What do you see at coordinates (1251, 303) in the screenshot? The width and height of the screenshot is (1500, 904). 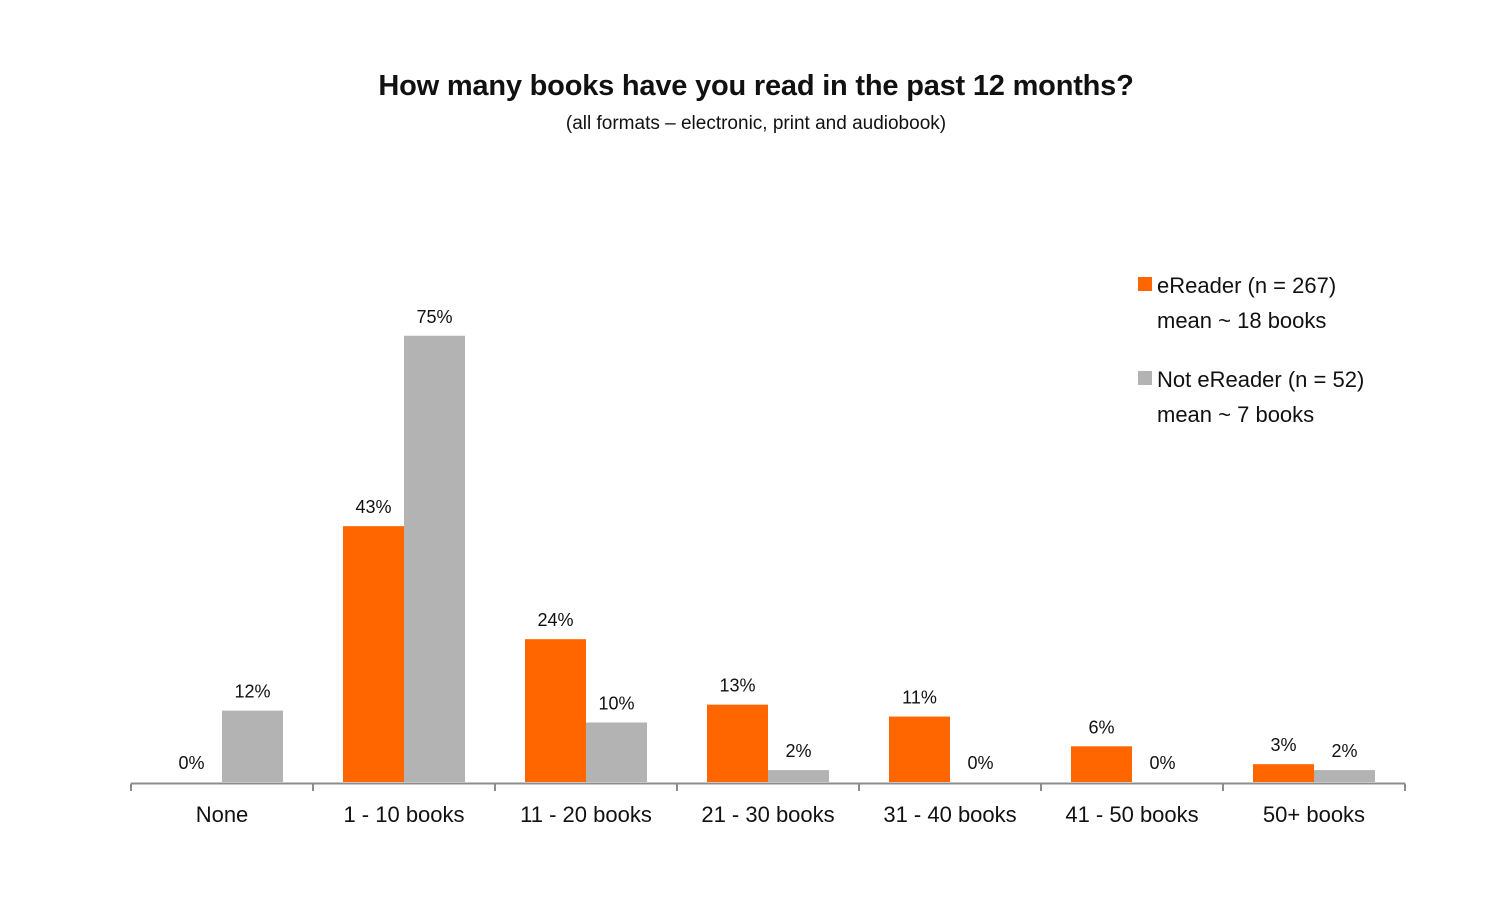 I see `legend-entry-ereader: eReader (n = 267) mean ~ 18 books` at bounding box center [1251, 303].